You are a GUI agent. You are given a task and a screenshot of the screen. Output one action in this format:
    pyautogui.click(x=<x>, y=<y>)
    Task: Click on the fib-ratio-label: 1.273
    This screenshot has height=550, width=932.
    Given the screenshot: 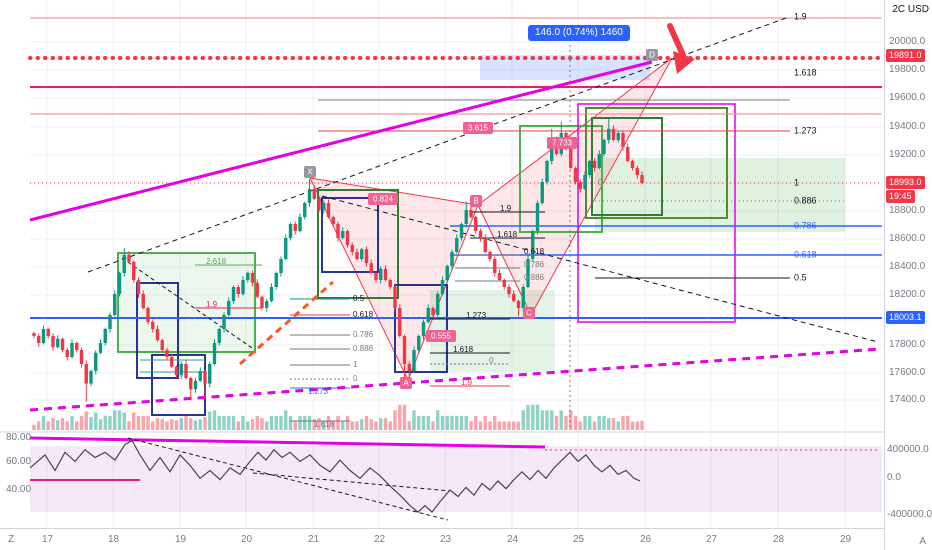 What is the action you would take?
    pyautogui.click(x=805, y=130)
    